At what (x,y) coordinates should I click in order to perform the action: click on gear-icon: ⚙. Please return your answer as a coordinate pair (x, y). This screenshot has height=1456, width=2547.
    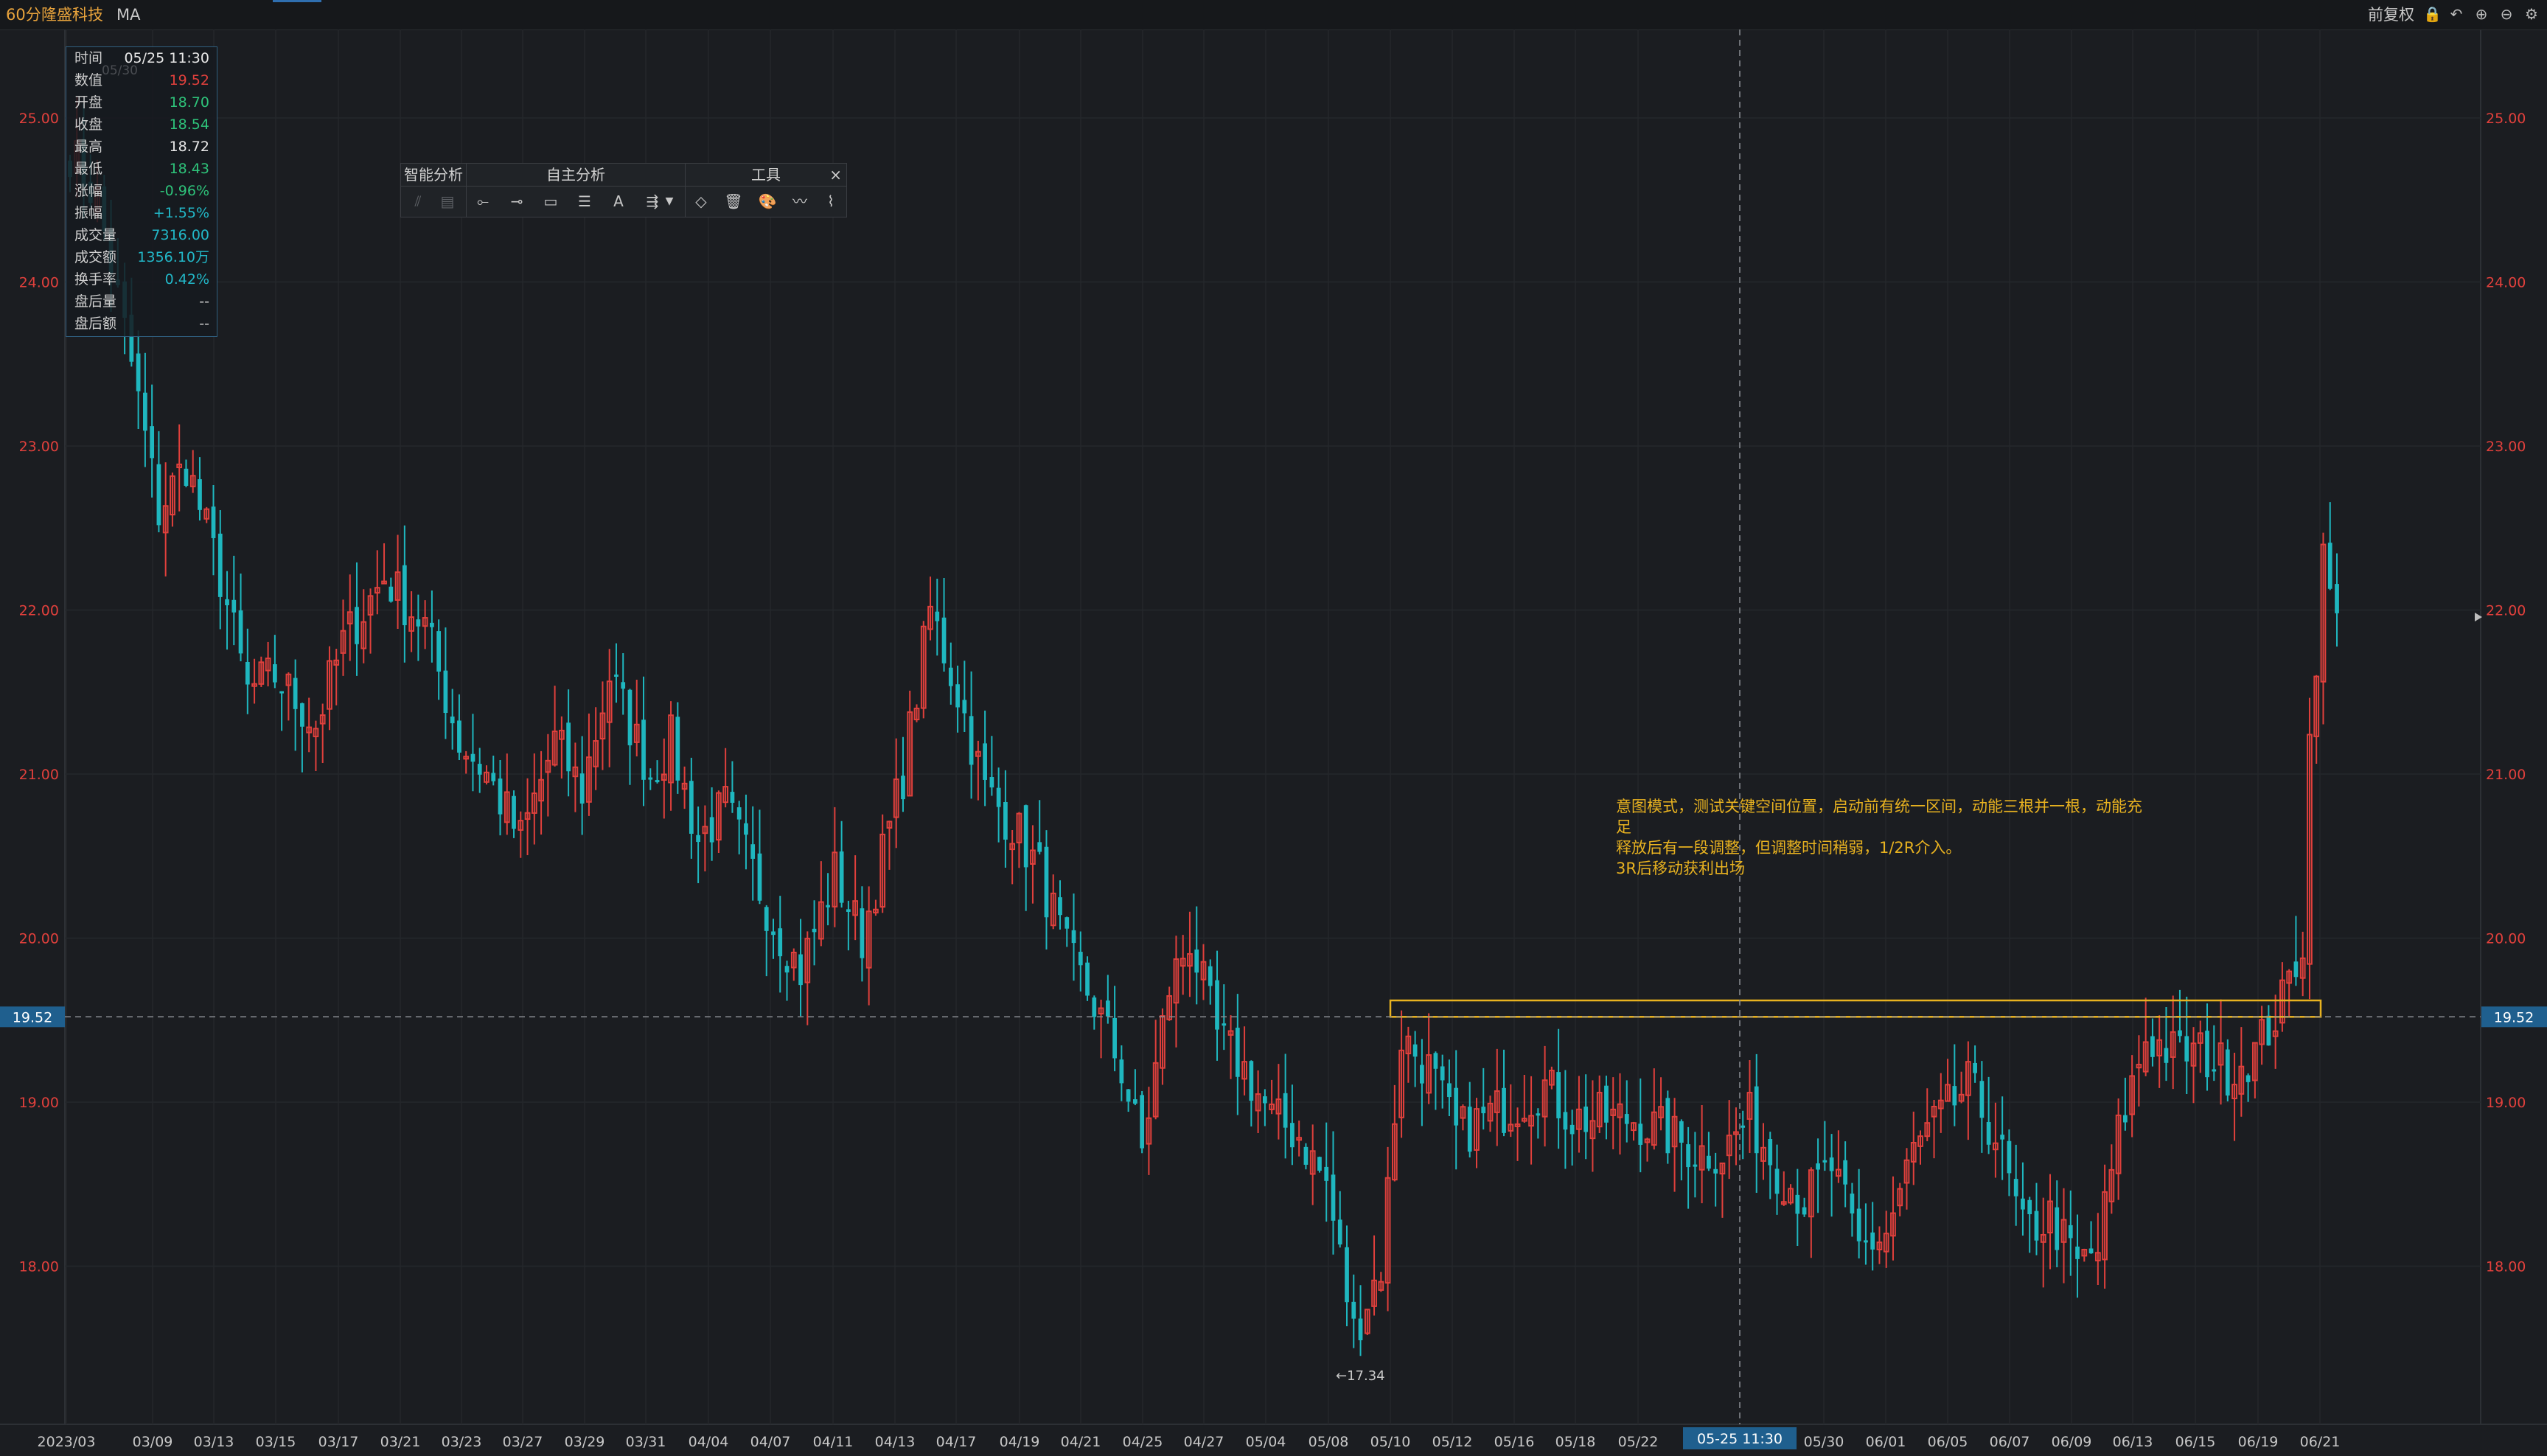
    Looking at the image, I should click on (2531, 14).